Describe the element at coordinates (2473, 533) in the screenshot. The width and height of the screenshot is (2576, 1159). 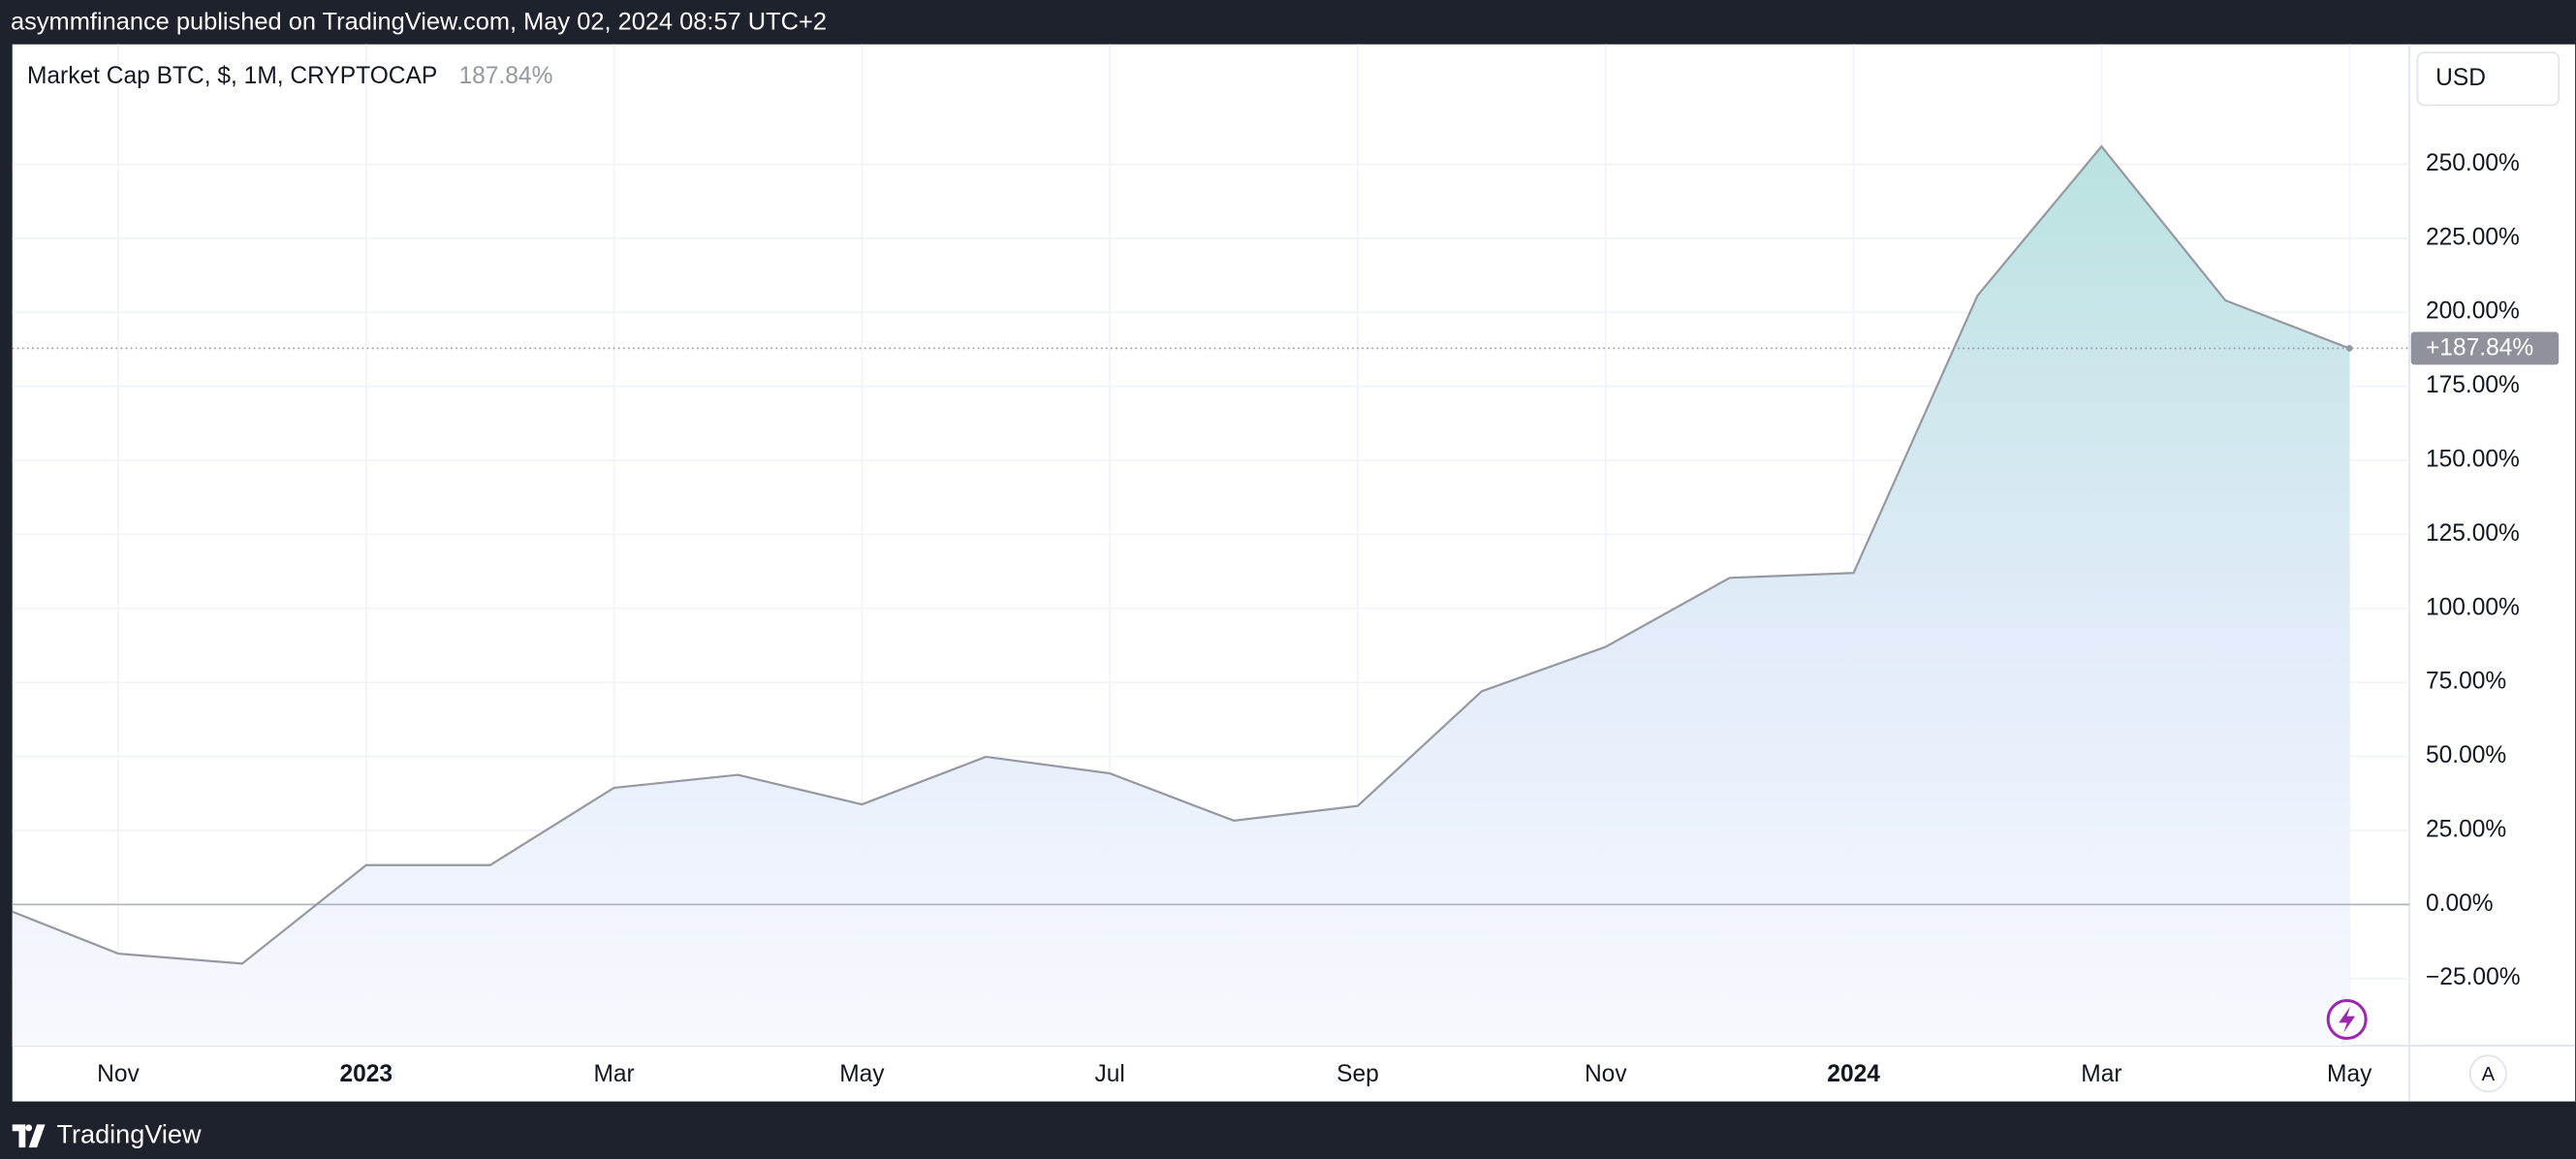
I see `y-tick-label: 125.00%` at that location.